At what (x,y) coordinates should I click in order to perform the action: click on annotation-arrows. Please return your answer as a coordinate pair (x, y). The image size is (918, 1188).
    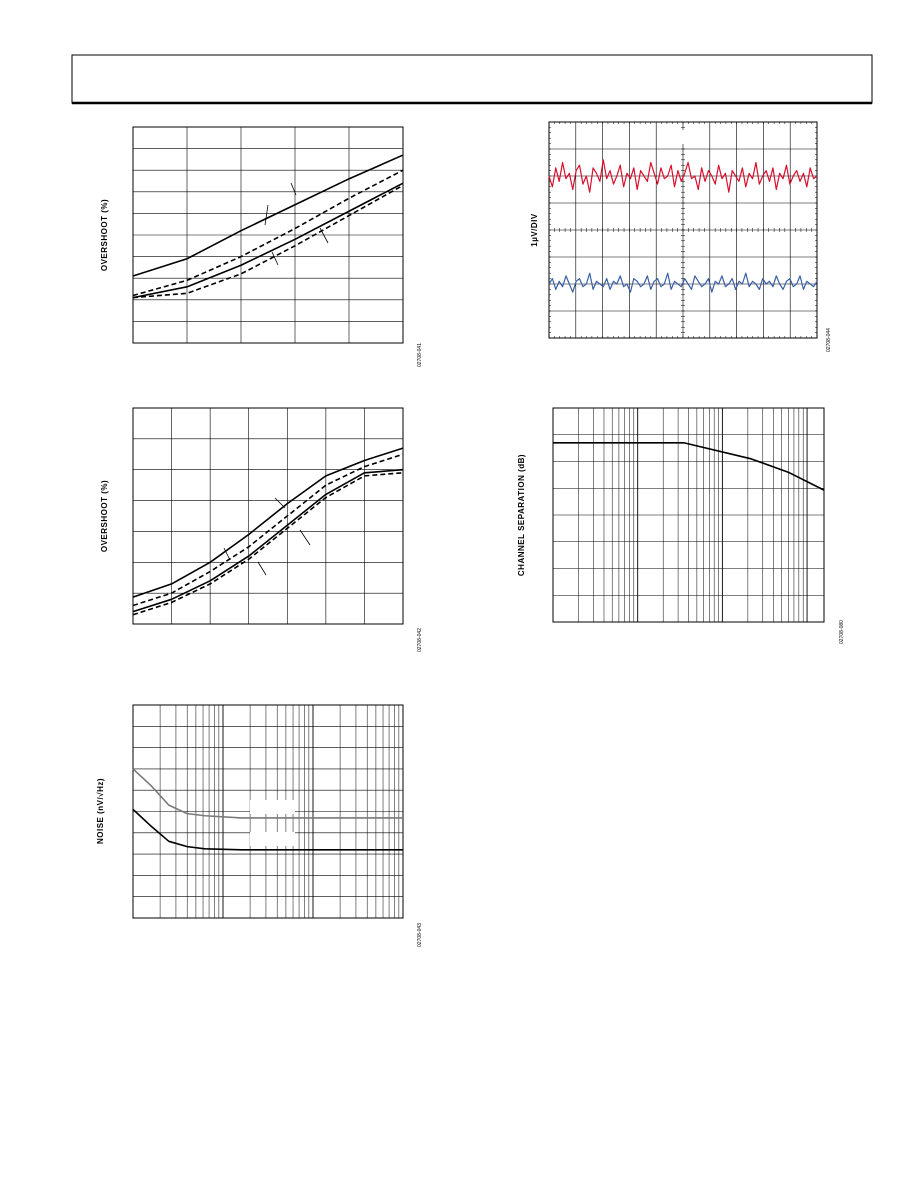
    Looking at the image, I should click on (276, 379).